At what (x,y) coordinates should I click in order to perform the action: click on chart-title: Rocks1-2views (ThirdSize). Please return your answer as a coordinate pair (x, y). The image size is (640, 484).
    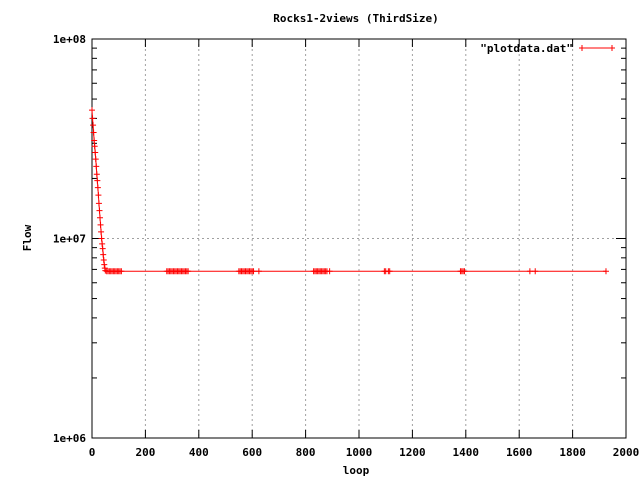
    Looking at the image, I should click on (356, 18).